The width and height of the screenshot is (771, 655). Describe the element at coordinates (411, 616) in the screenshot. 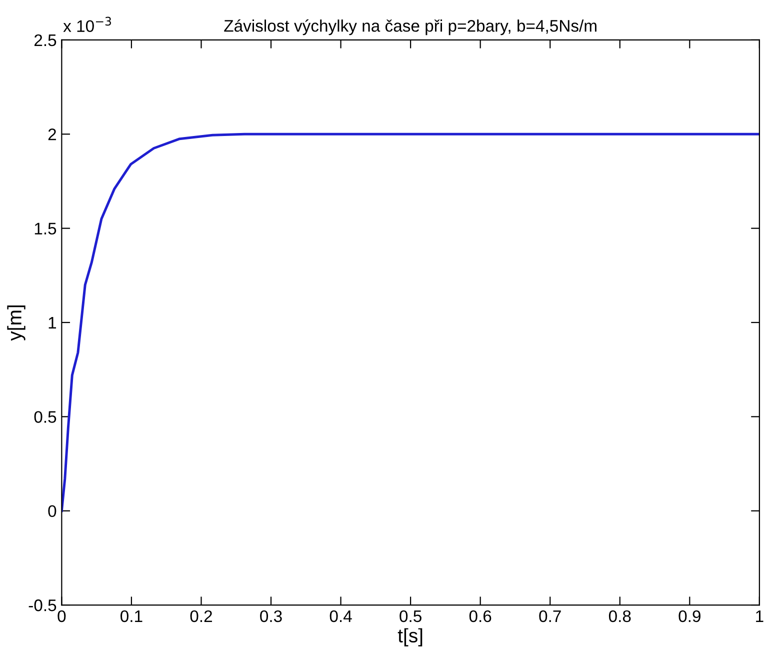

I see `x-tick-label: 0.5` at that location.